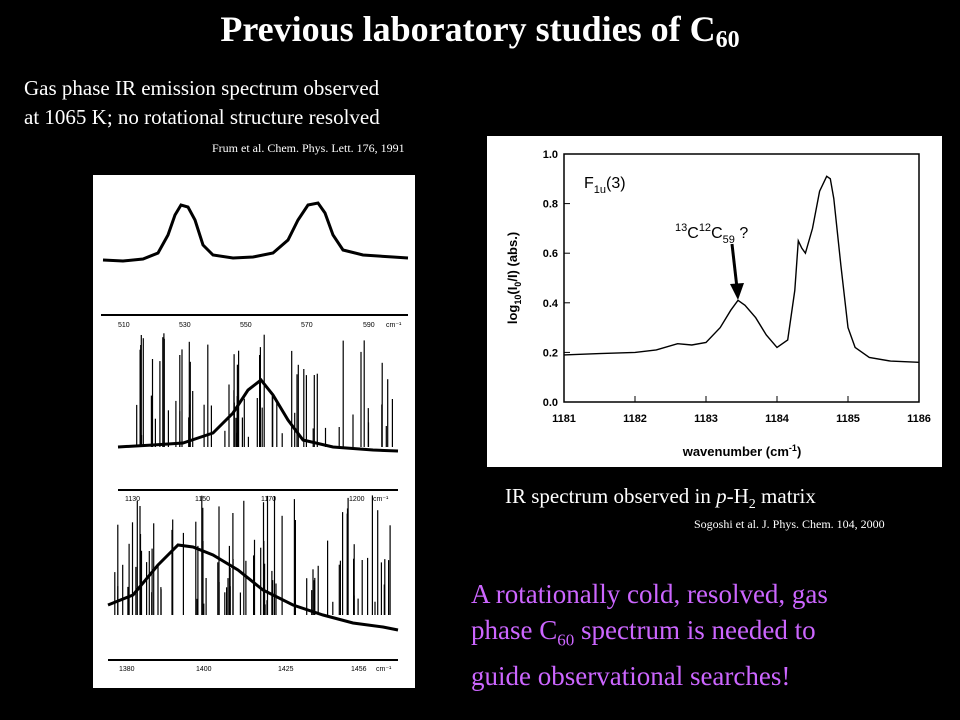 The image size is (960, 720). What do you see at coordinates (258, 415) in the screenshot?
I see `panel2-trace` at bounding box center [258, 415].